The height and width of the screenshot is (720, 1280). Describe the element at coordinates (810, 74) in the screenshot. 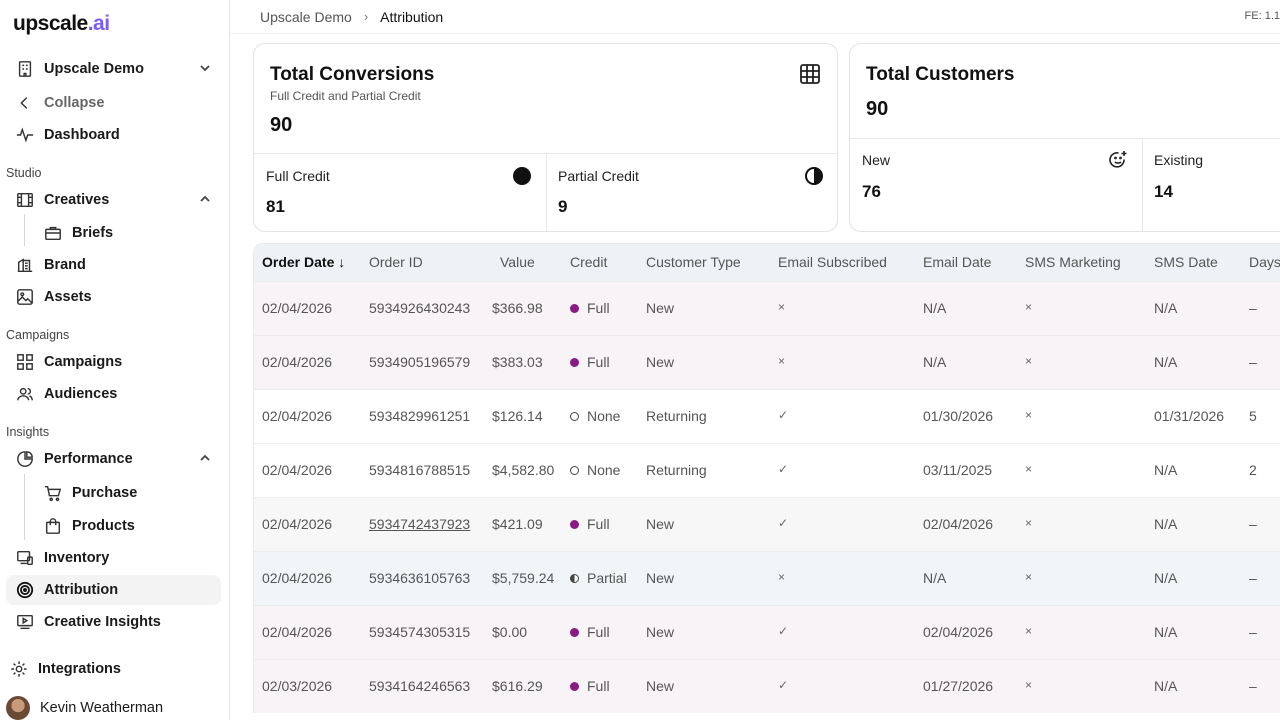

I see `table-grid-icon` at that location.